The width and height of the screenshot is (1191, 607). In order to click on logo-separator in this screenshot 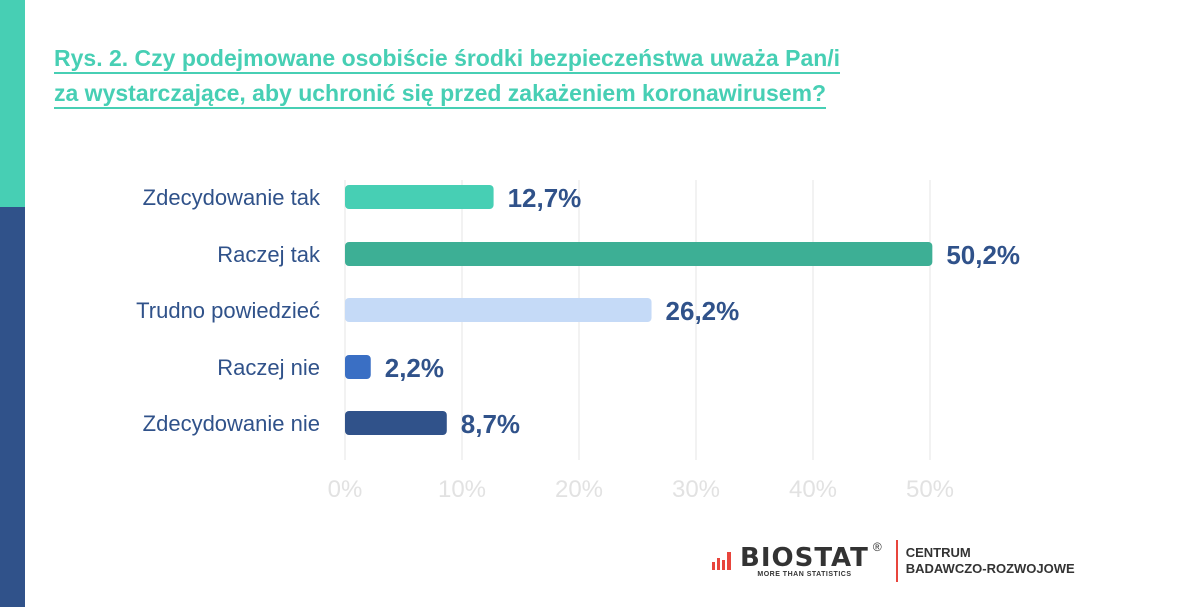, I will do `click(896, 561)`.